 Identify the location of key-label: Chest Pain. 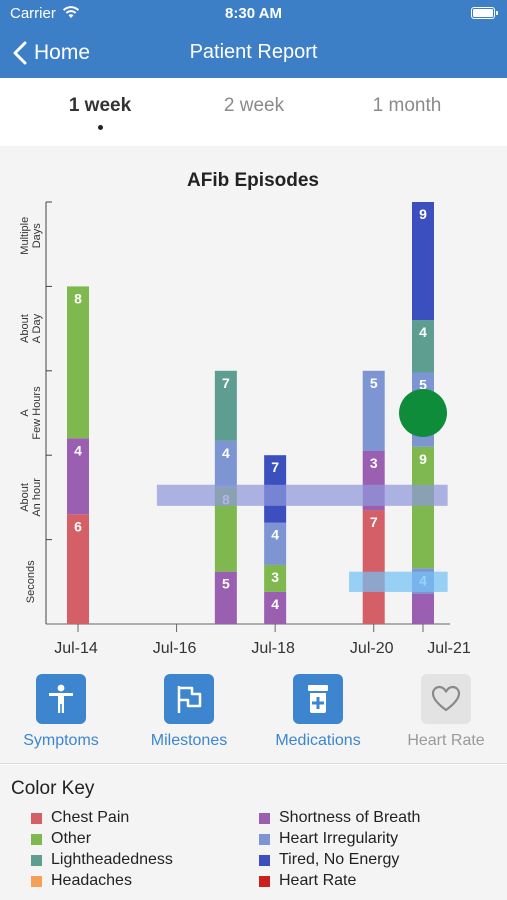
(90, 817).